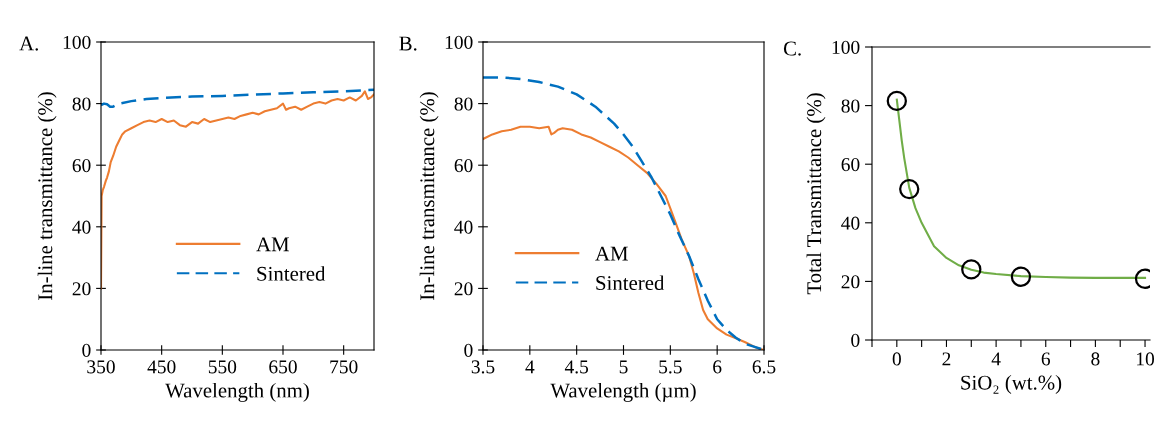 The width and height of the screenshot is (1157, 422). Describe the element at coordinates (576, 367) in the screenshot. I see `x-tick-label: 4.5` at that location.